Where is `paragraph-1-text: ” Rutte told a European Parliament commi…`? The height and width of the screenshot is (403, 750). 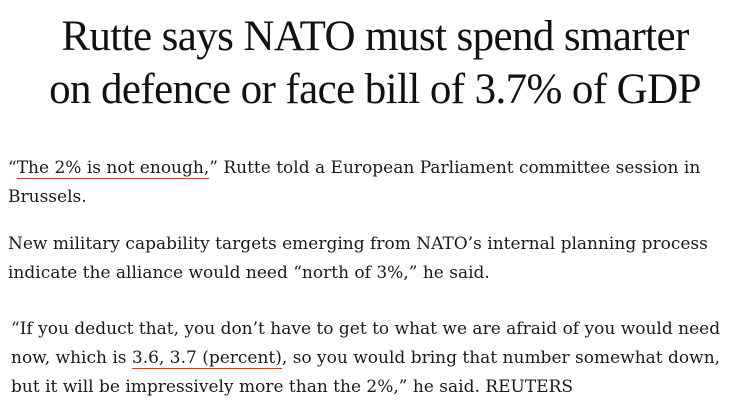 paragraph-1-text: ” Rutte told a European Parliament commi… is located at coordinates (354, 182).